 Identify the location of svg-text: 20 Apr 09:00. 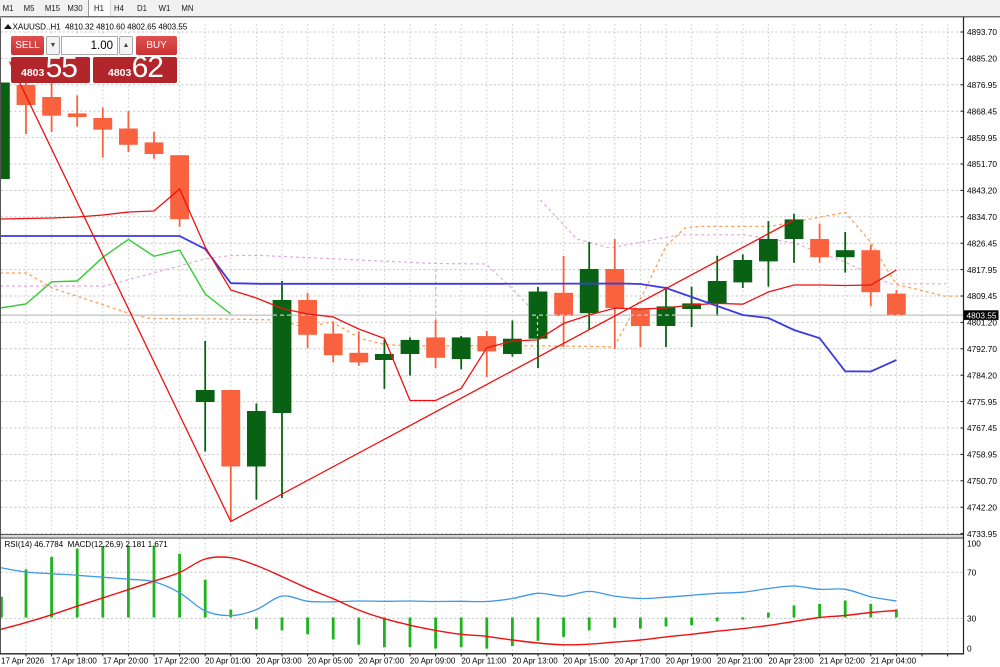
(433, 661).